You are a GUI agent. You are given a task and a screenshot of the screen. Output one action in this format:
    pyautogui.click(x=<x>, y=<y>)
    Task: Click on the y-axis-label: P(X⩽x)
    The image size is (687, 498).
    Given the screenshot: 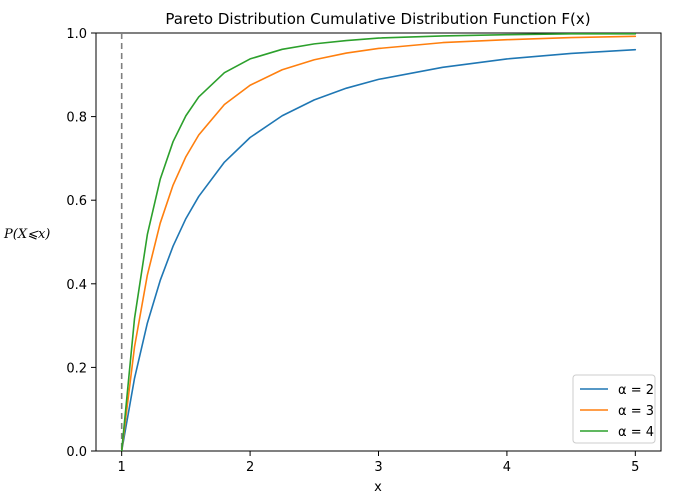 What is the action you would take?
    pyautogui.click(x=26, y=234)
    